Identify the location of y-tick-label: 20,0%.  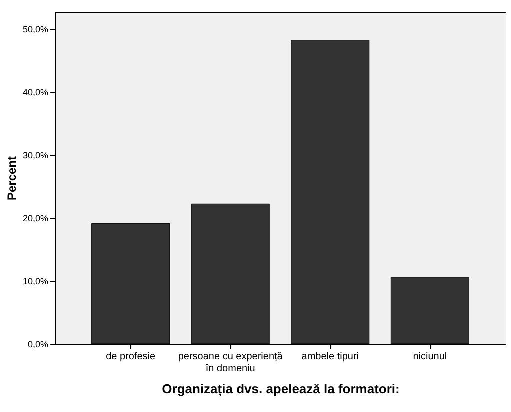
(35, 219).